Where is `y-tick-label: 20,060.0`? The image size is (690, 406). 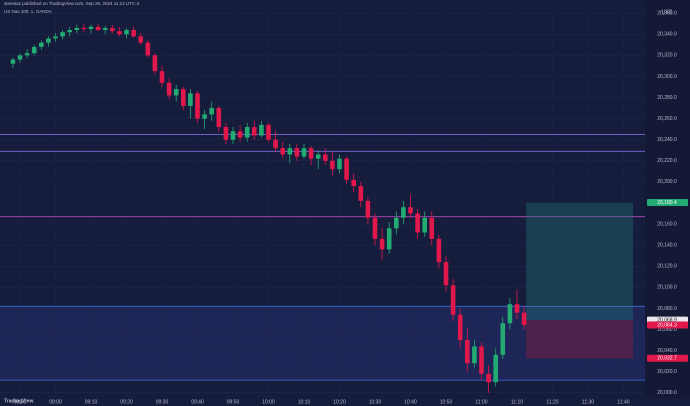 y-tick-label: 20,060.0 is located at coordinates (667, 330).